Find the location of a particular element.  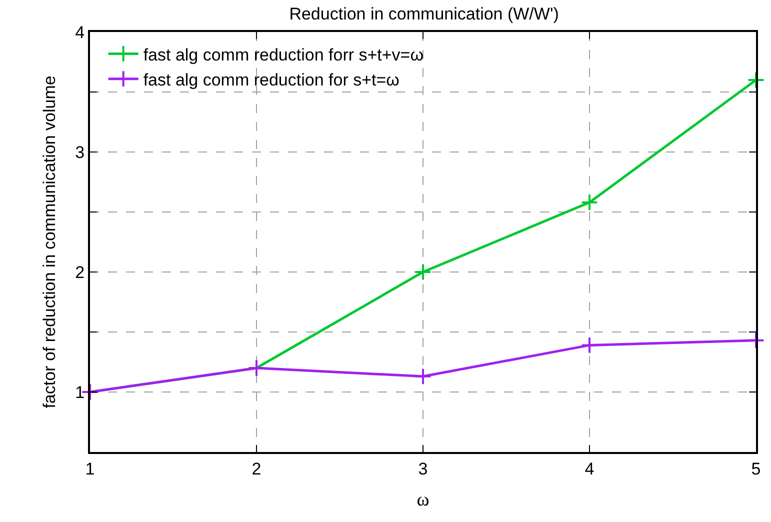

chart-title: Reduction in communication (W/W') is located at coordinates (424, 14).